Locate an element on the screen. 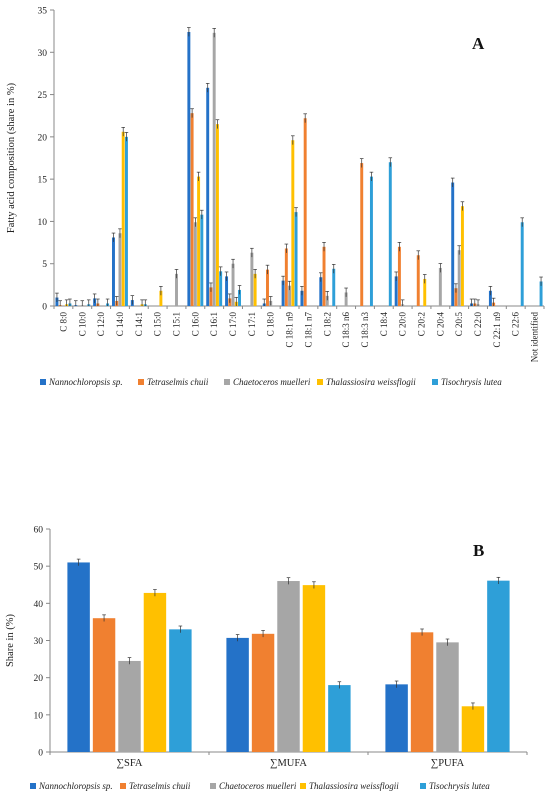  y-axis-label: Fatty acid composition (share in %) is located at coordinates (11, 157).